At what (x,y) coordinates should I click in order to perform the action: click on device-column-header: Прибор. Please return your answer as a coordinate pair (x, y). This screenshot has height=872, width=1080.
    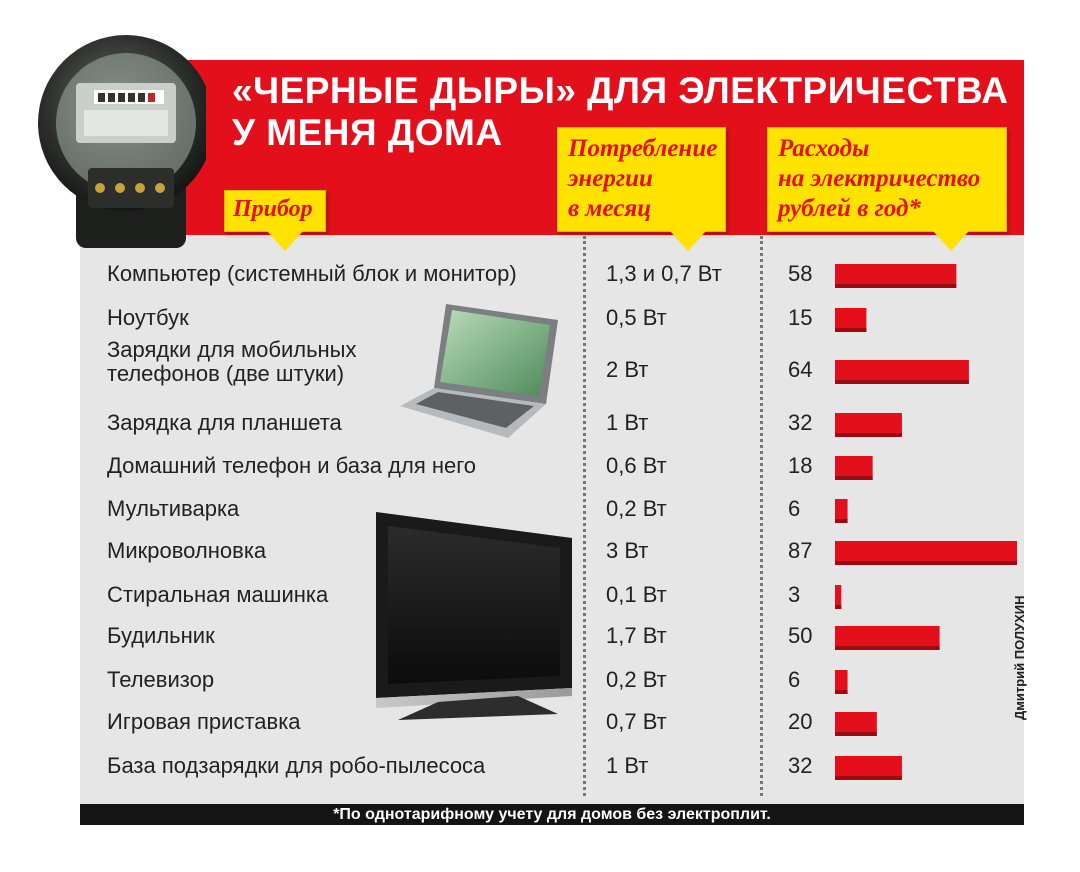
    Looking at the image, I should click on (275, 220).